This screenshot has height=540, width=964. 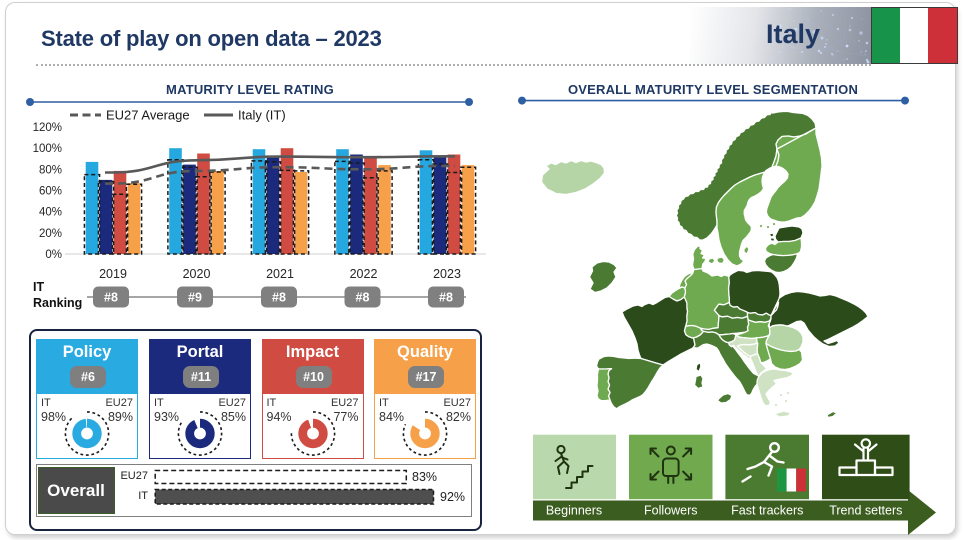 I want to click on svg-text: 83%, so click(x=424, y=477).